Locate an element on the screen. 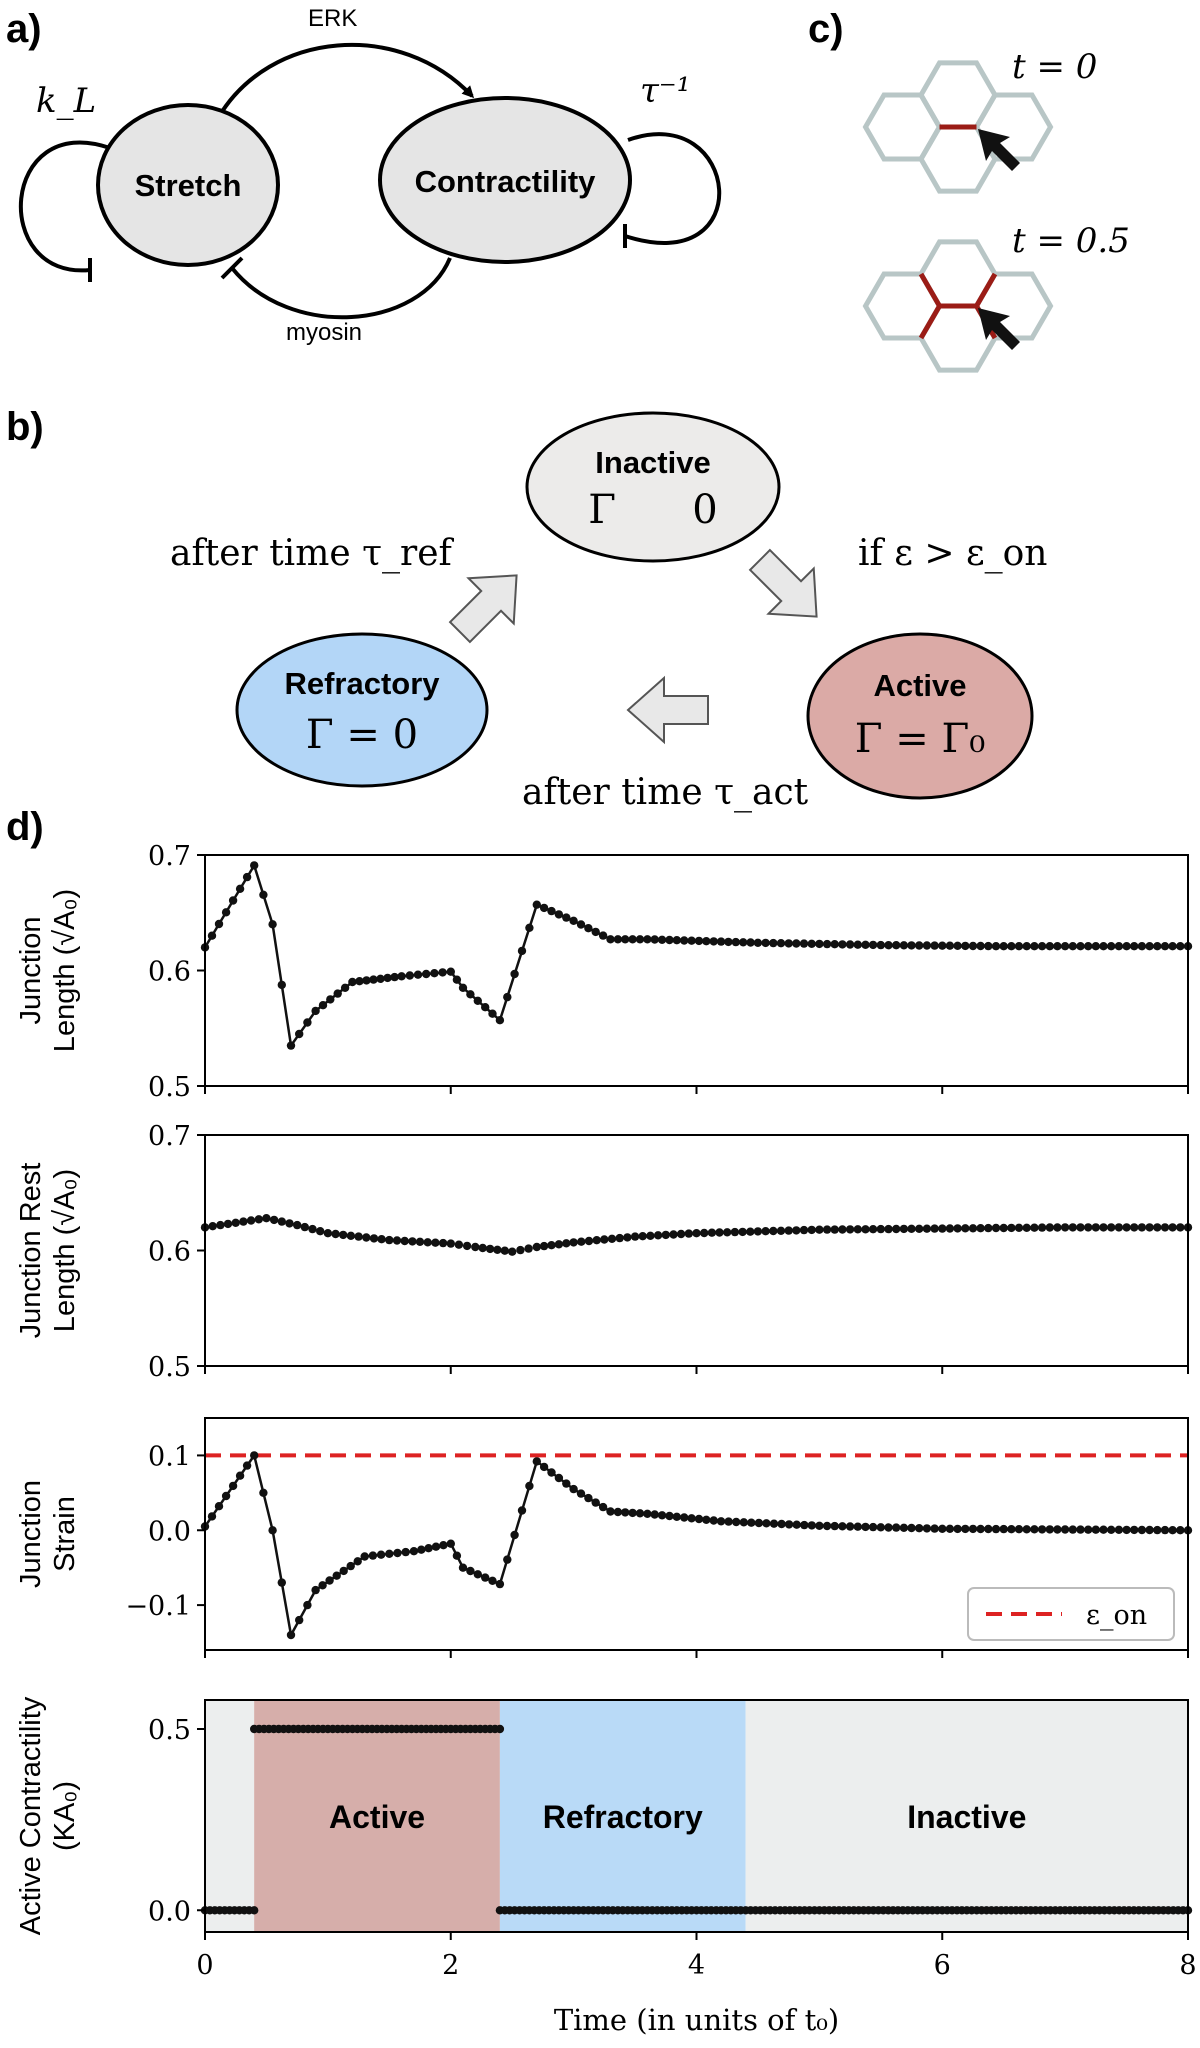  y-axis-label: Junction is located at coordinates (31, 970).